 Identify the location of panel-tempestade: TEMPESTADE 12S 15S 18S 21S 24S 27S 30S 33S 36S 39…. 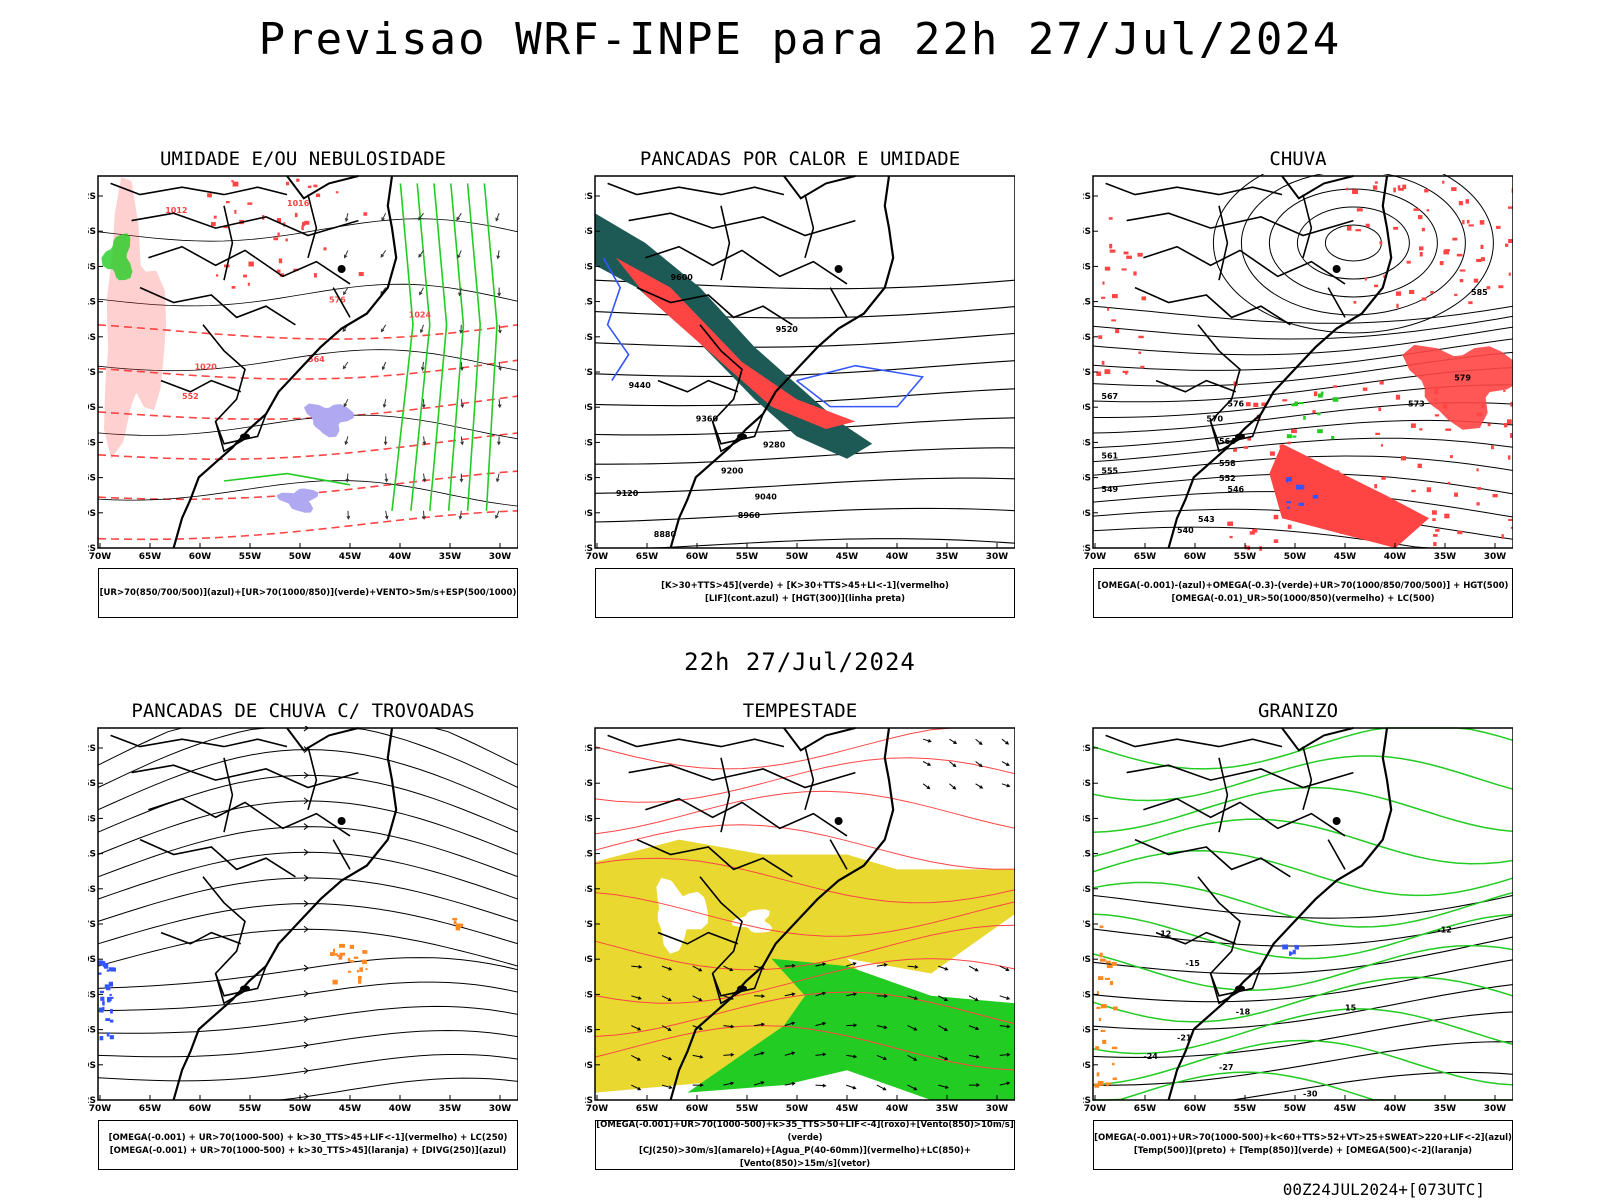
(800, 942).